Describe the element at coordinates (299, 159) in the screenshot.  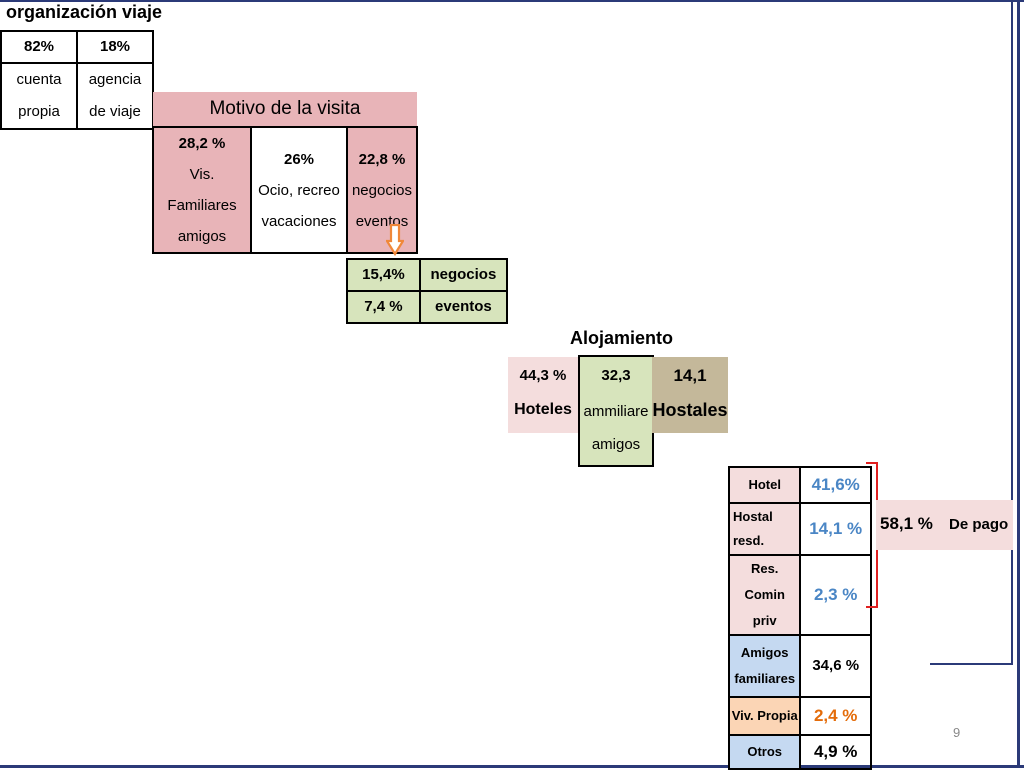
I see `motivo-ocio-pct: 26%` at that location.